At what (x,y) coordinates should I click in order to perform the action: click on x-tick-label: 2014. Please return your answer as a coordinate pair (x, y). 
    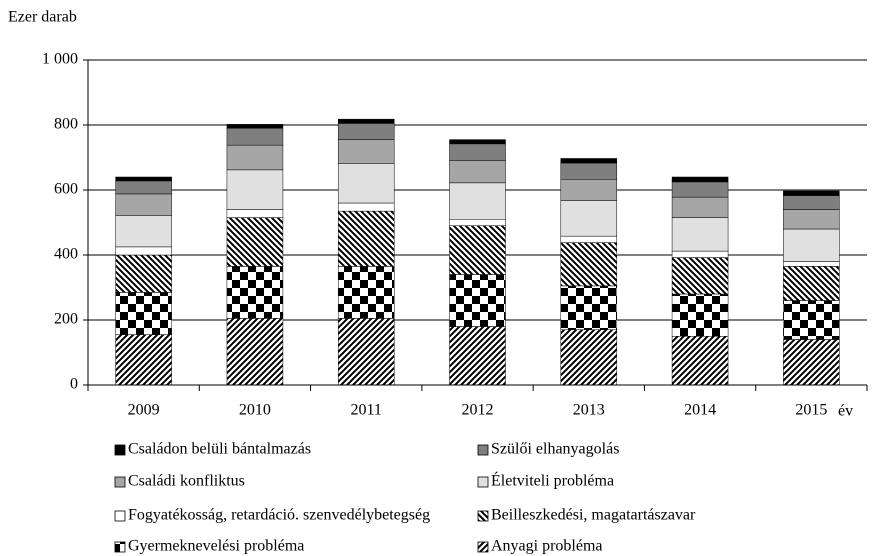
    Looking at the image, I should click on (700, 410).